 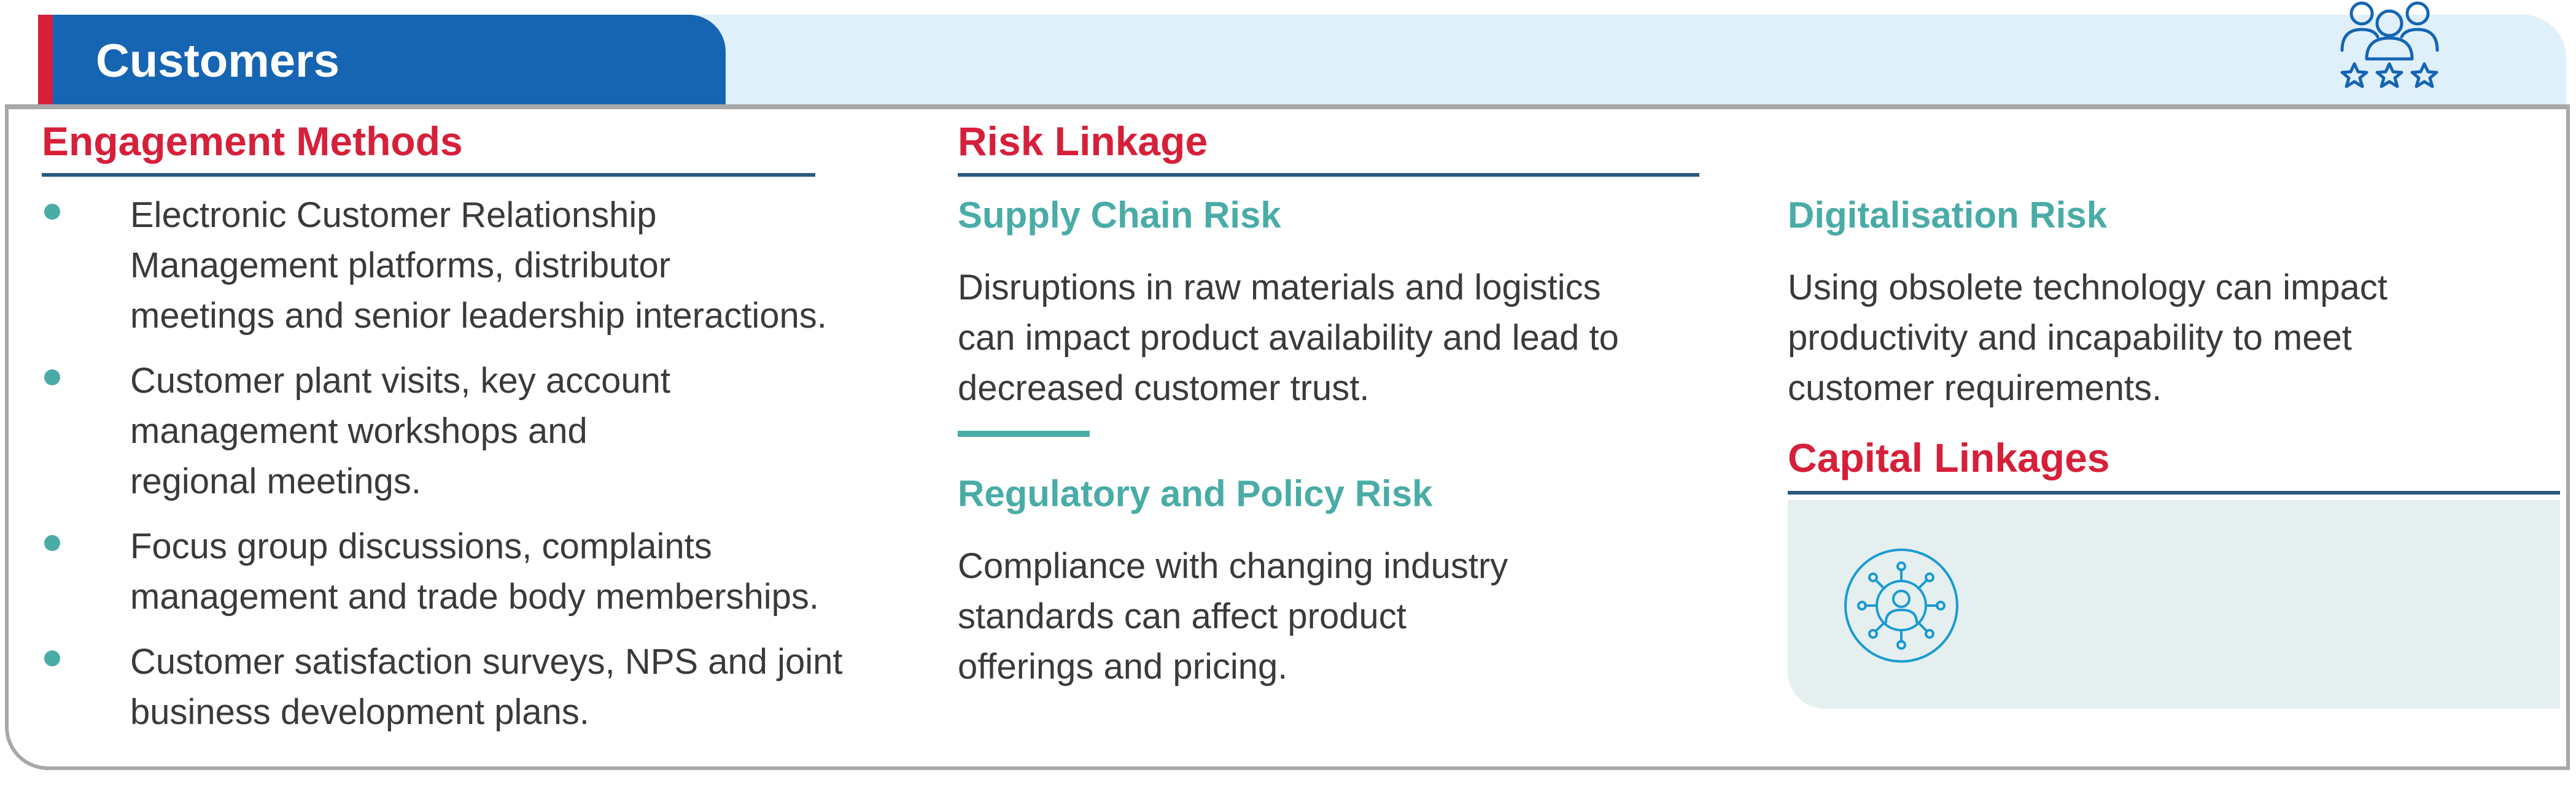 I want to click on list-item-line: Management platforms, distributor, so click(x=400, y=265).